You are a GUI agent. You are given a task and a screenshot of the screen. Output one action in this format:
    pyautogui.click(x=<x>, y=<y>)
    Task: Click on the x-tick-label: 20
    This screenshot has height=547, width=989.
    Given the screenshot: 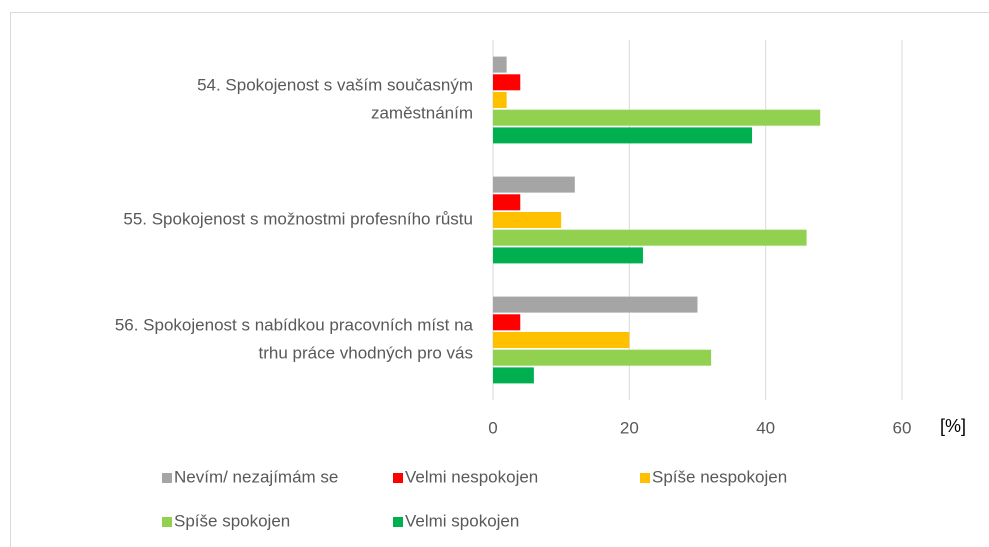 What is the action you would take?
    pyautogui.click(x=629, y=427)
    